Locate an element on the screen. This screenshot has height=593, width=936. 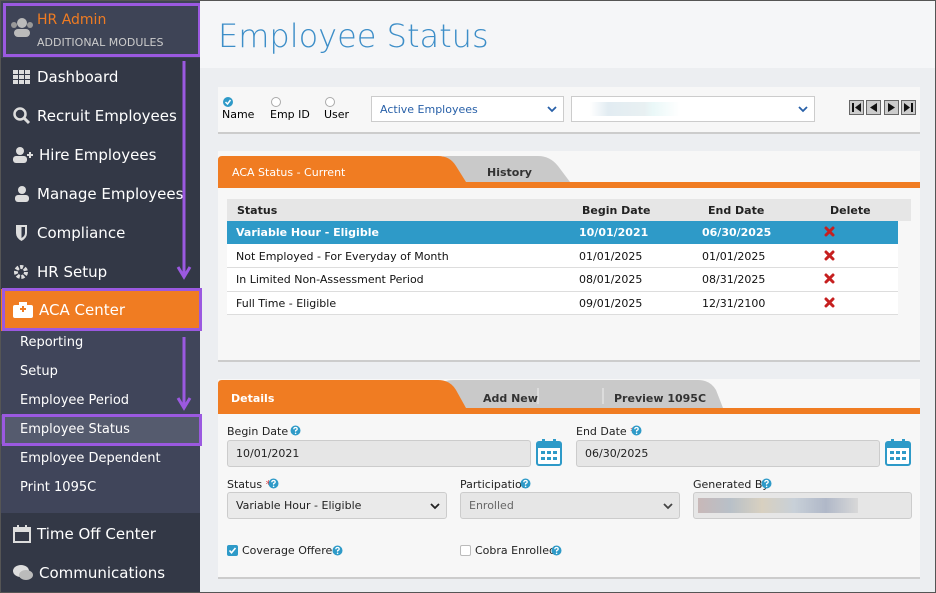
nav-item: Hire Employees is located at coordinates (100, 154).